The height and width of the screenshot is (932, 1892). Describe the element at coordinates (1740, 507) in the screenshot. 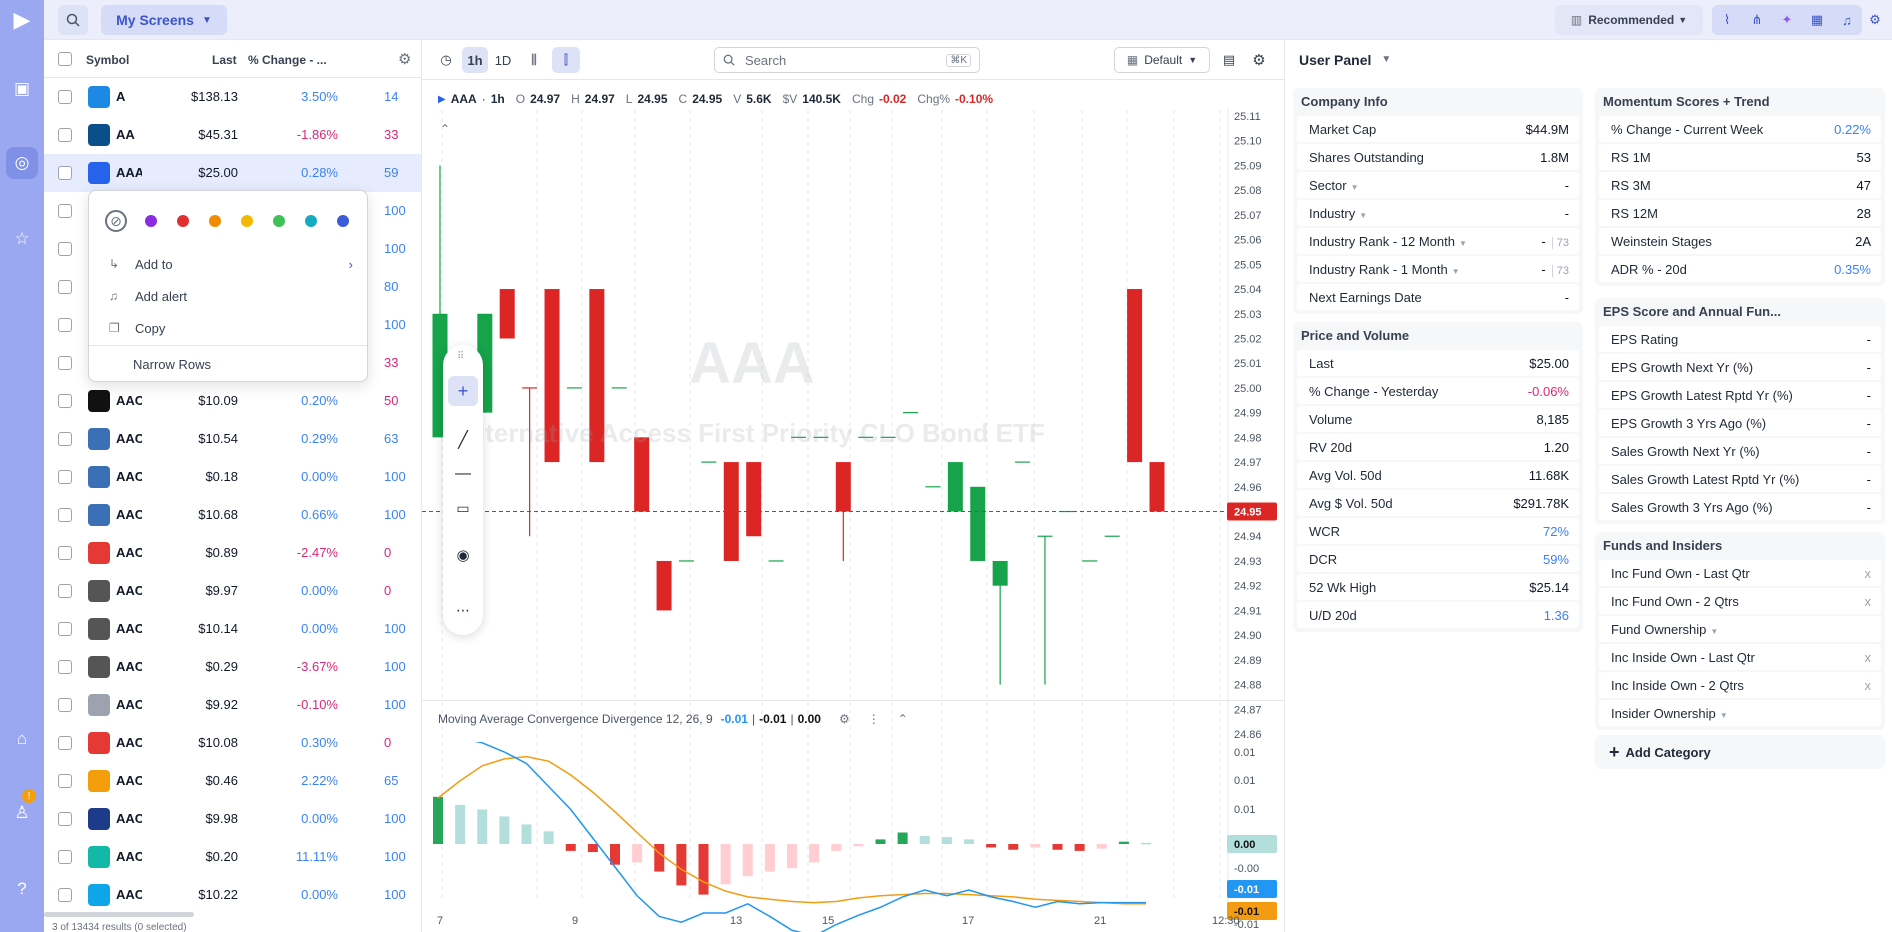

I see `metric-row: Sales Growth 3 Yrs Ago (%) -` at that location.